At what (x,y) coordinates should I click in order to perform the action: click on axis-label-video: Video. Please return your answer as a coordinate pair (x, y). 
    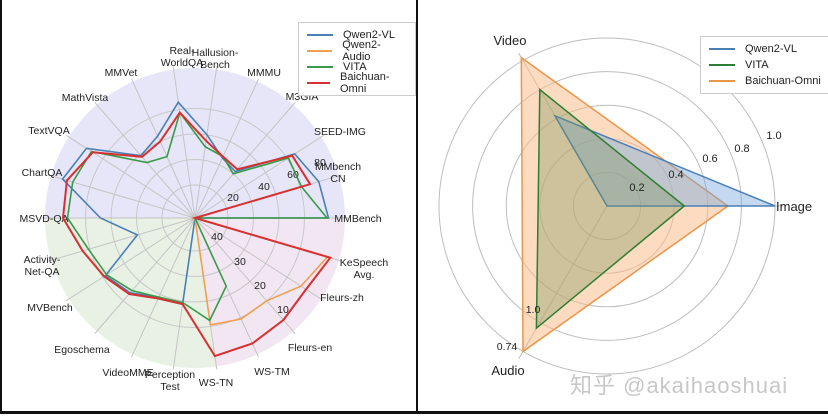
    Looking at the image, I should click on (509, 40).